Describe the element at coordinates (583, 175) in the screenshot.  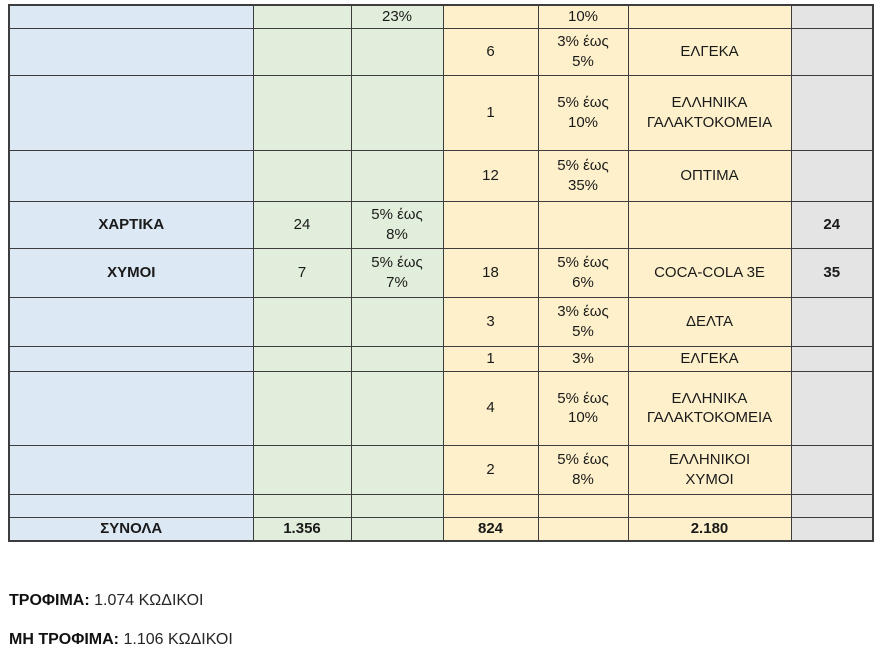
I see `cell-percent-range: 5% έως 35%` at that location.